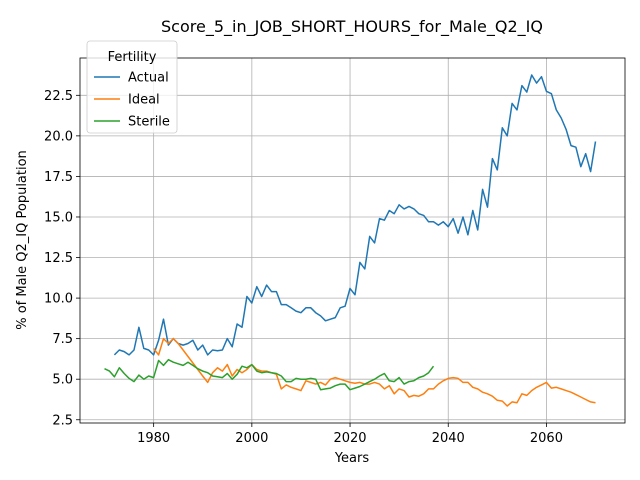  What do you see at coordinates (58, 136) in the screenshot?
I see `y-tick-label: 20.0` at bounding box center [58, 136].